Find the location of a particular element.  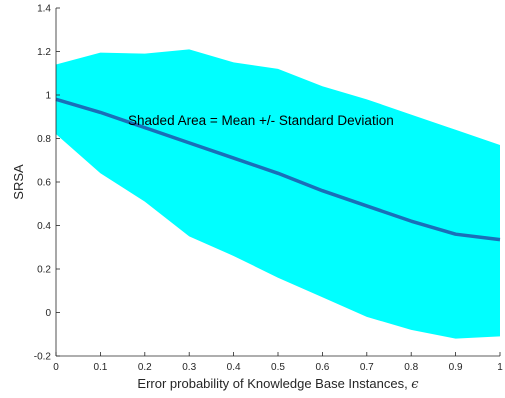

x-tick-label: 0.2 is located at coordinates (145, 367).